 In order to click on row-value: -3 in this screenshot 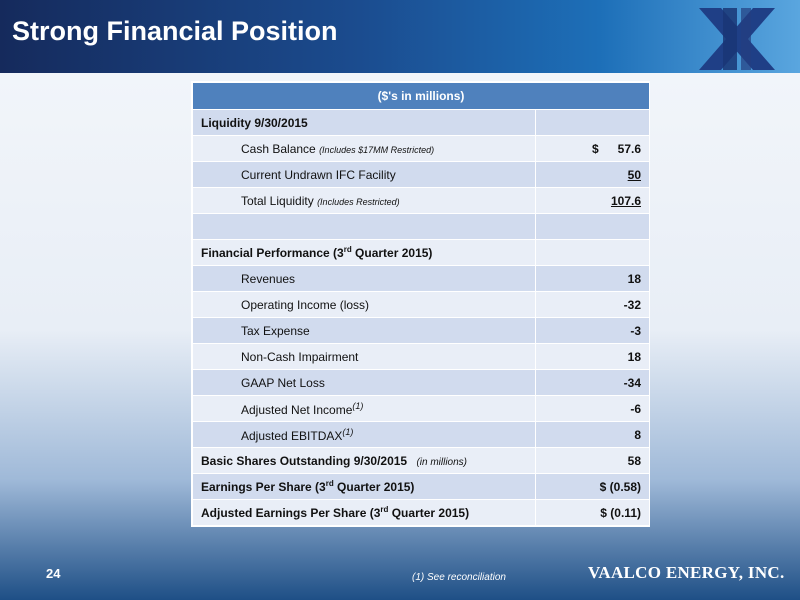, I will do `click(592, 330)`.